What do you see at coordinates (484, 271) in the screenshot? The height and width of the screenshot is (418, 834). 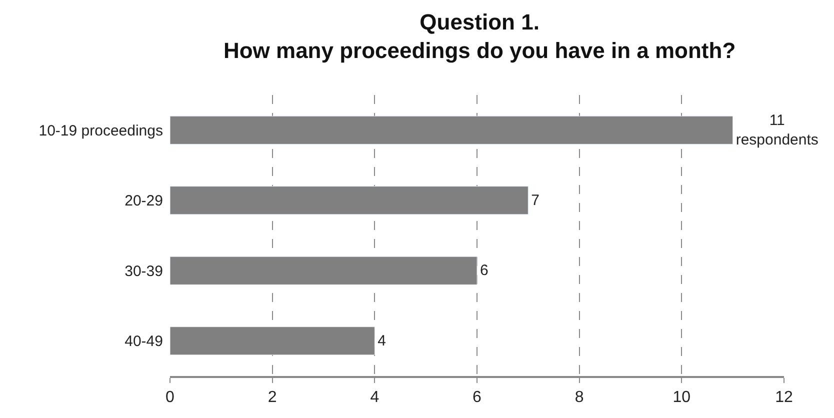 I see `data-label: 6` at bounding box center [484, 271].